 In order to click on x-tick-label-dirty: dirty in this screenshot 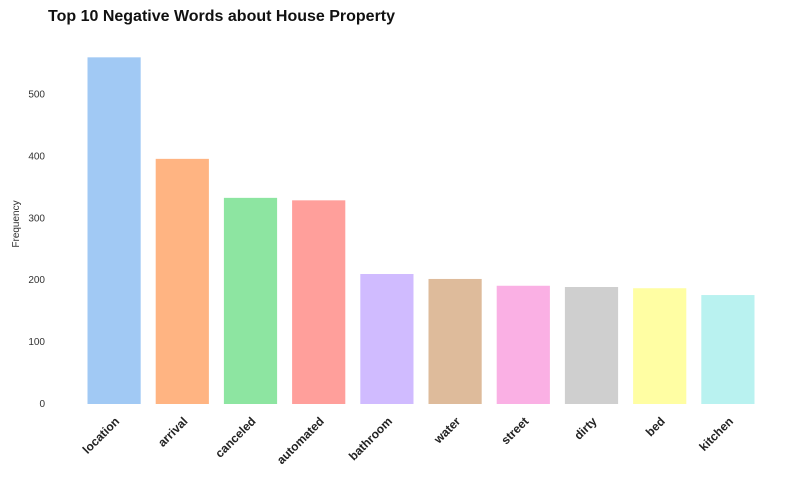, I will do `click(585, 428)`.